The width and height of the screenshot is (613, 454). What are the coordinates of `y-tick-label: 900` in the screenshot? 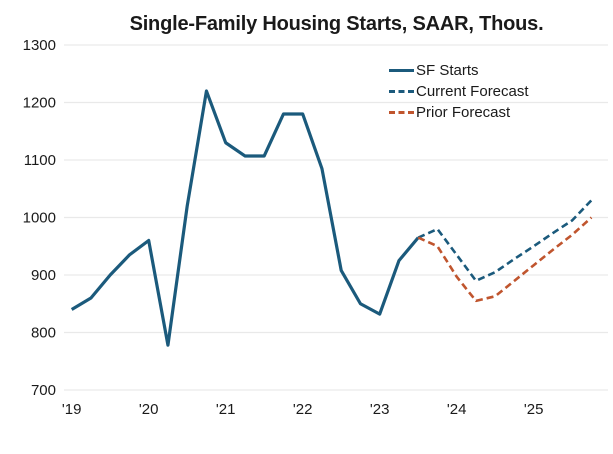 It's located at (43, 275).